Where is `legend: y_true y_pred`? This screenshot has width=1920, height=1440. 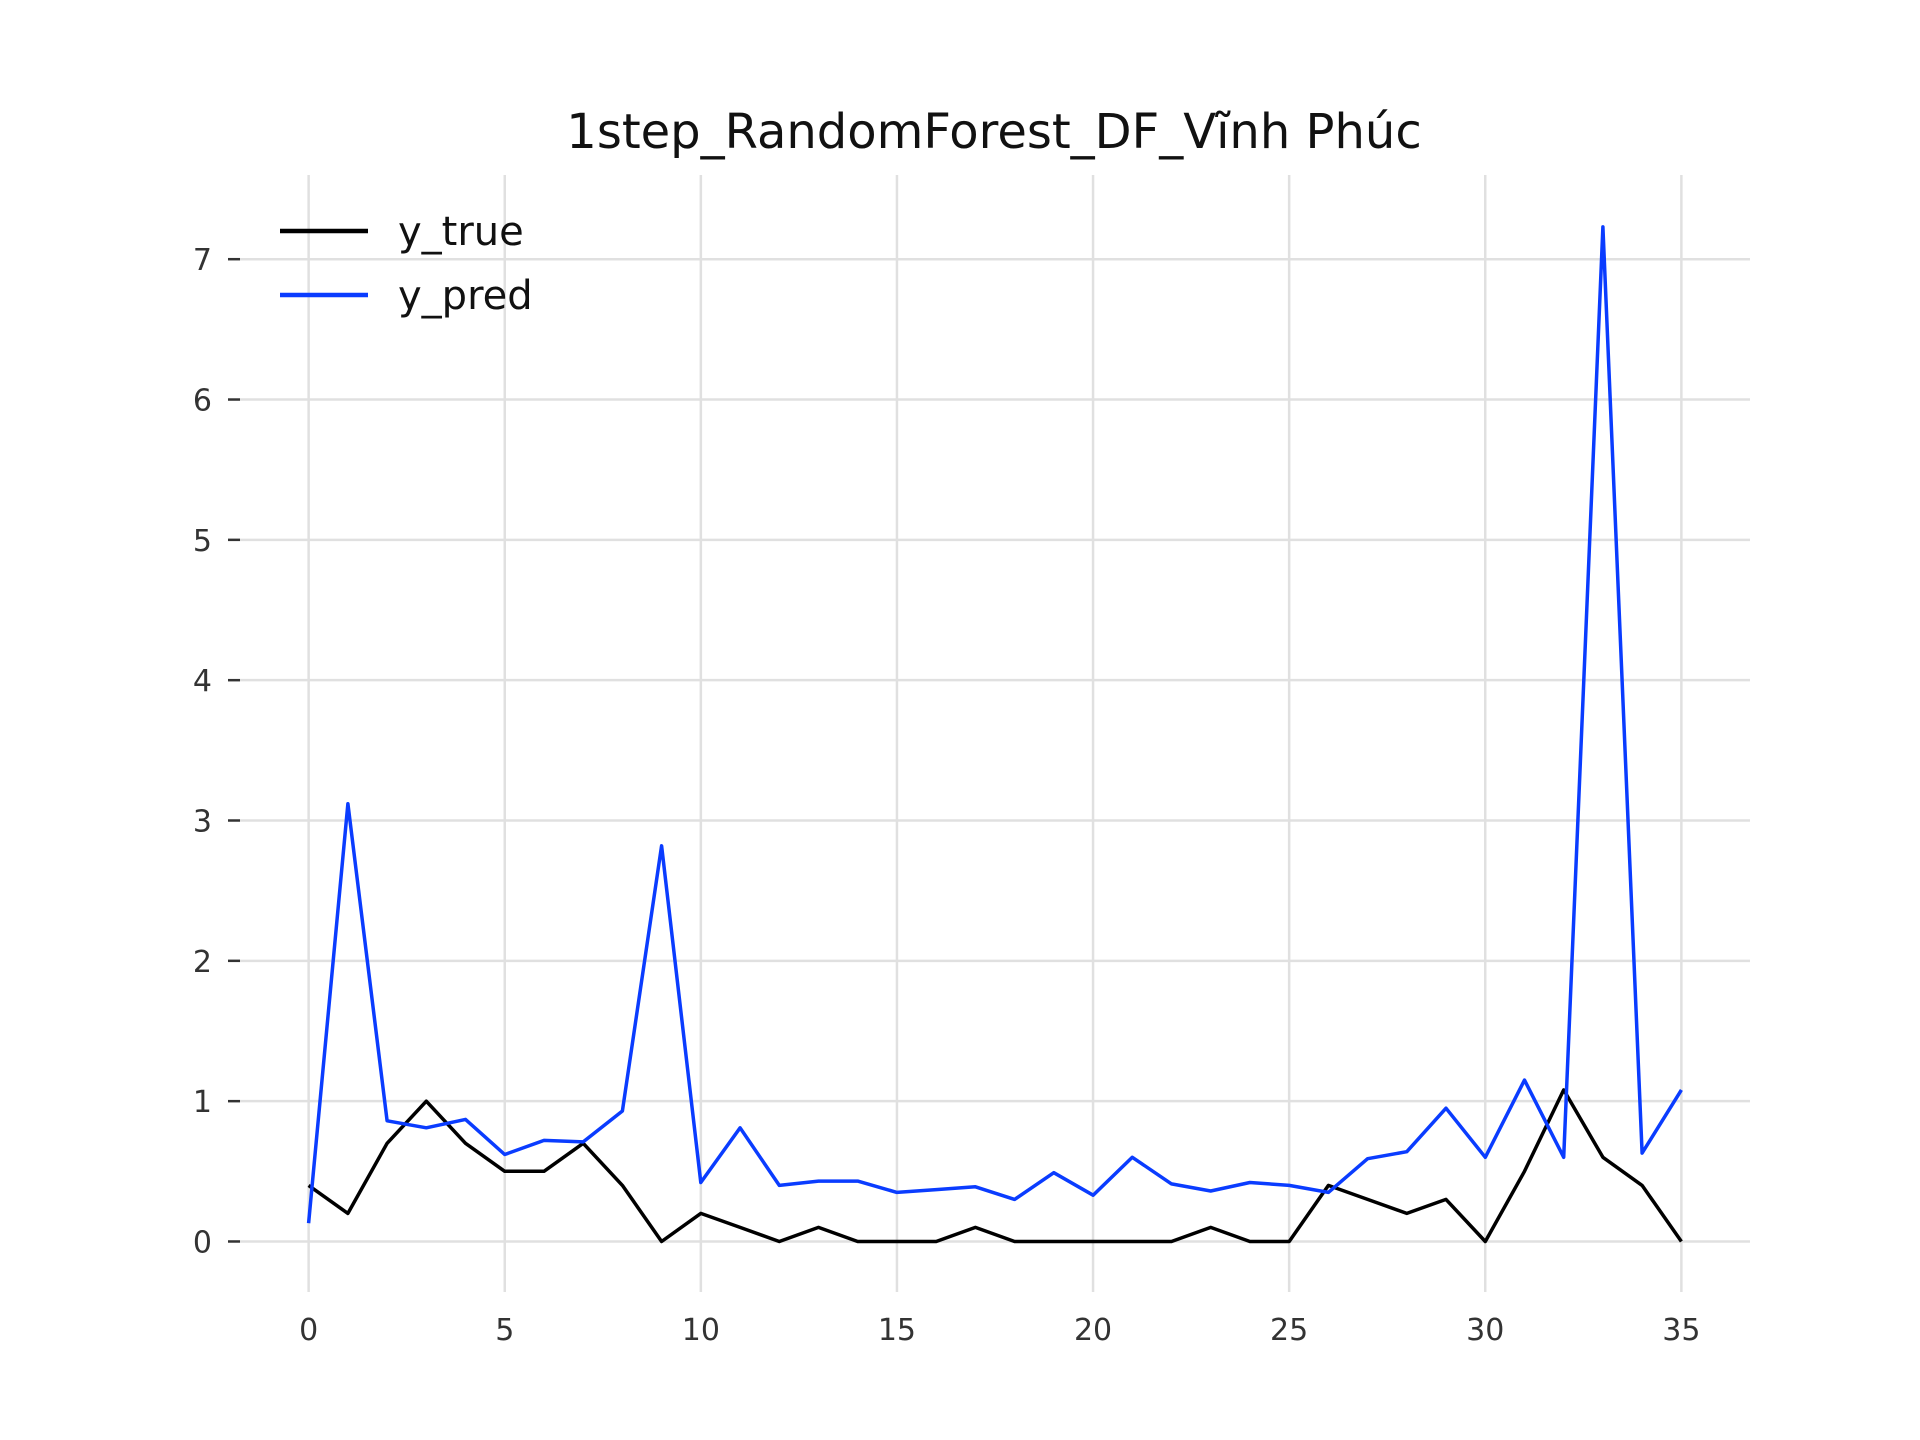 legend: y_true y_pred is located at coordinates (406, 264).